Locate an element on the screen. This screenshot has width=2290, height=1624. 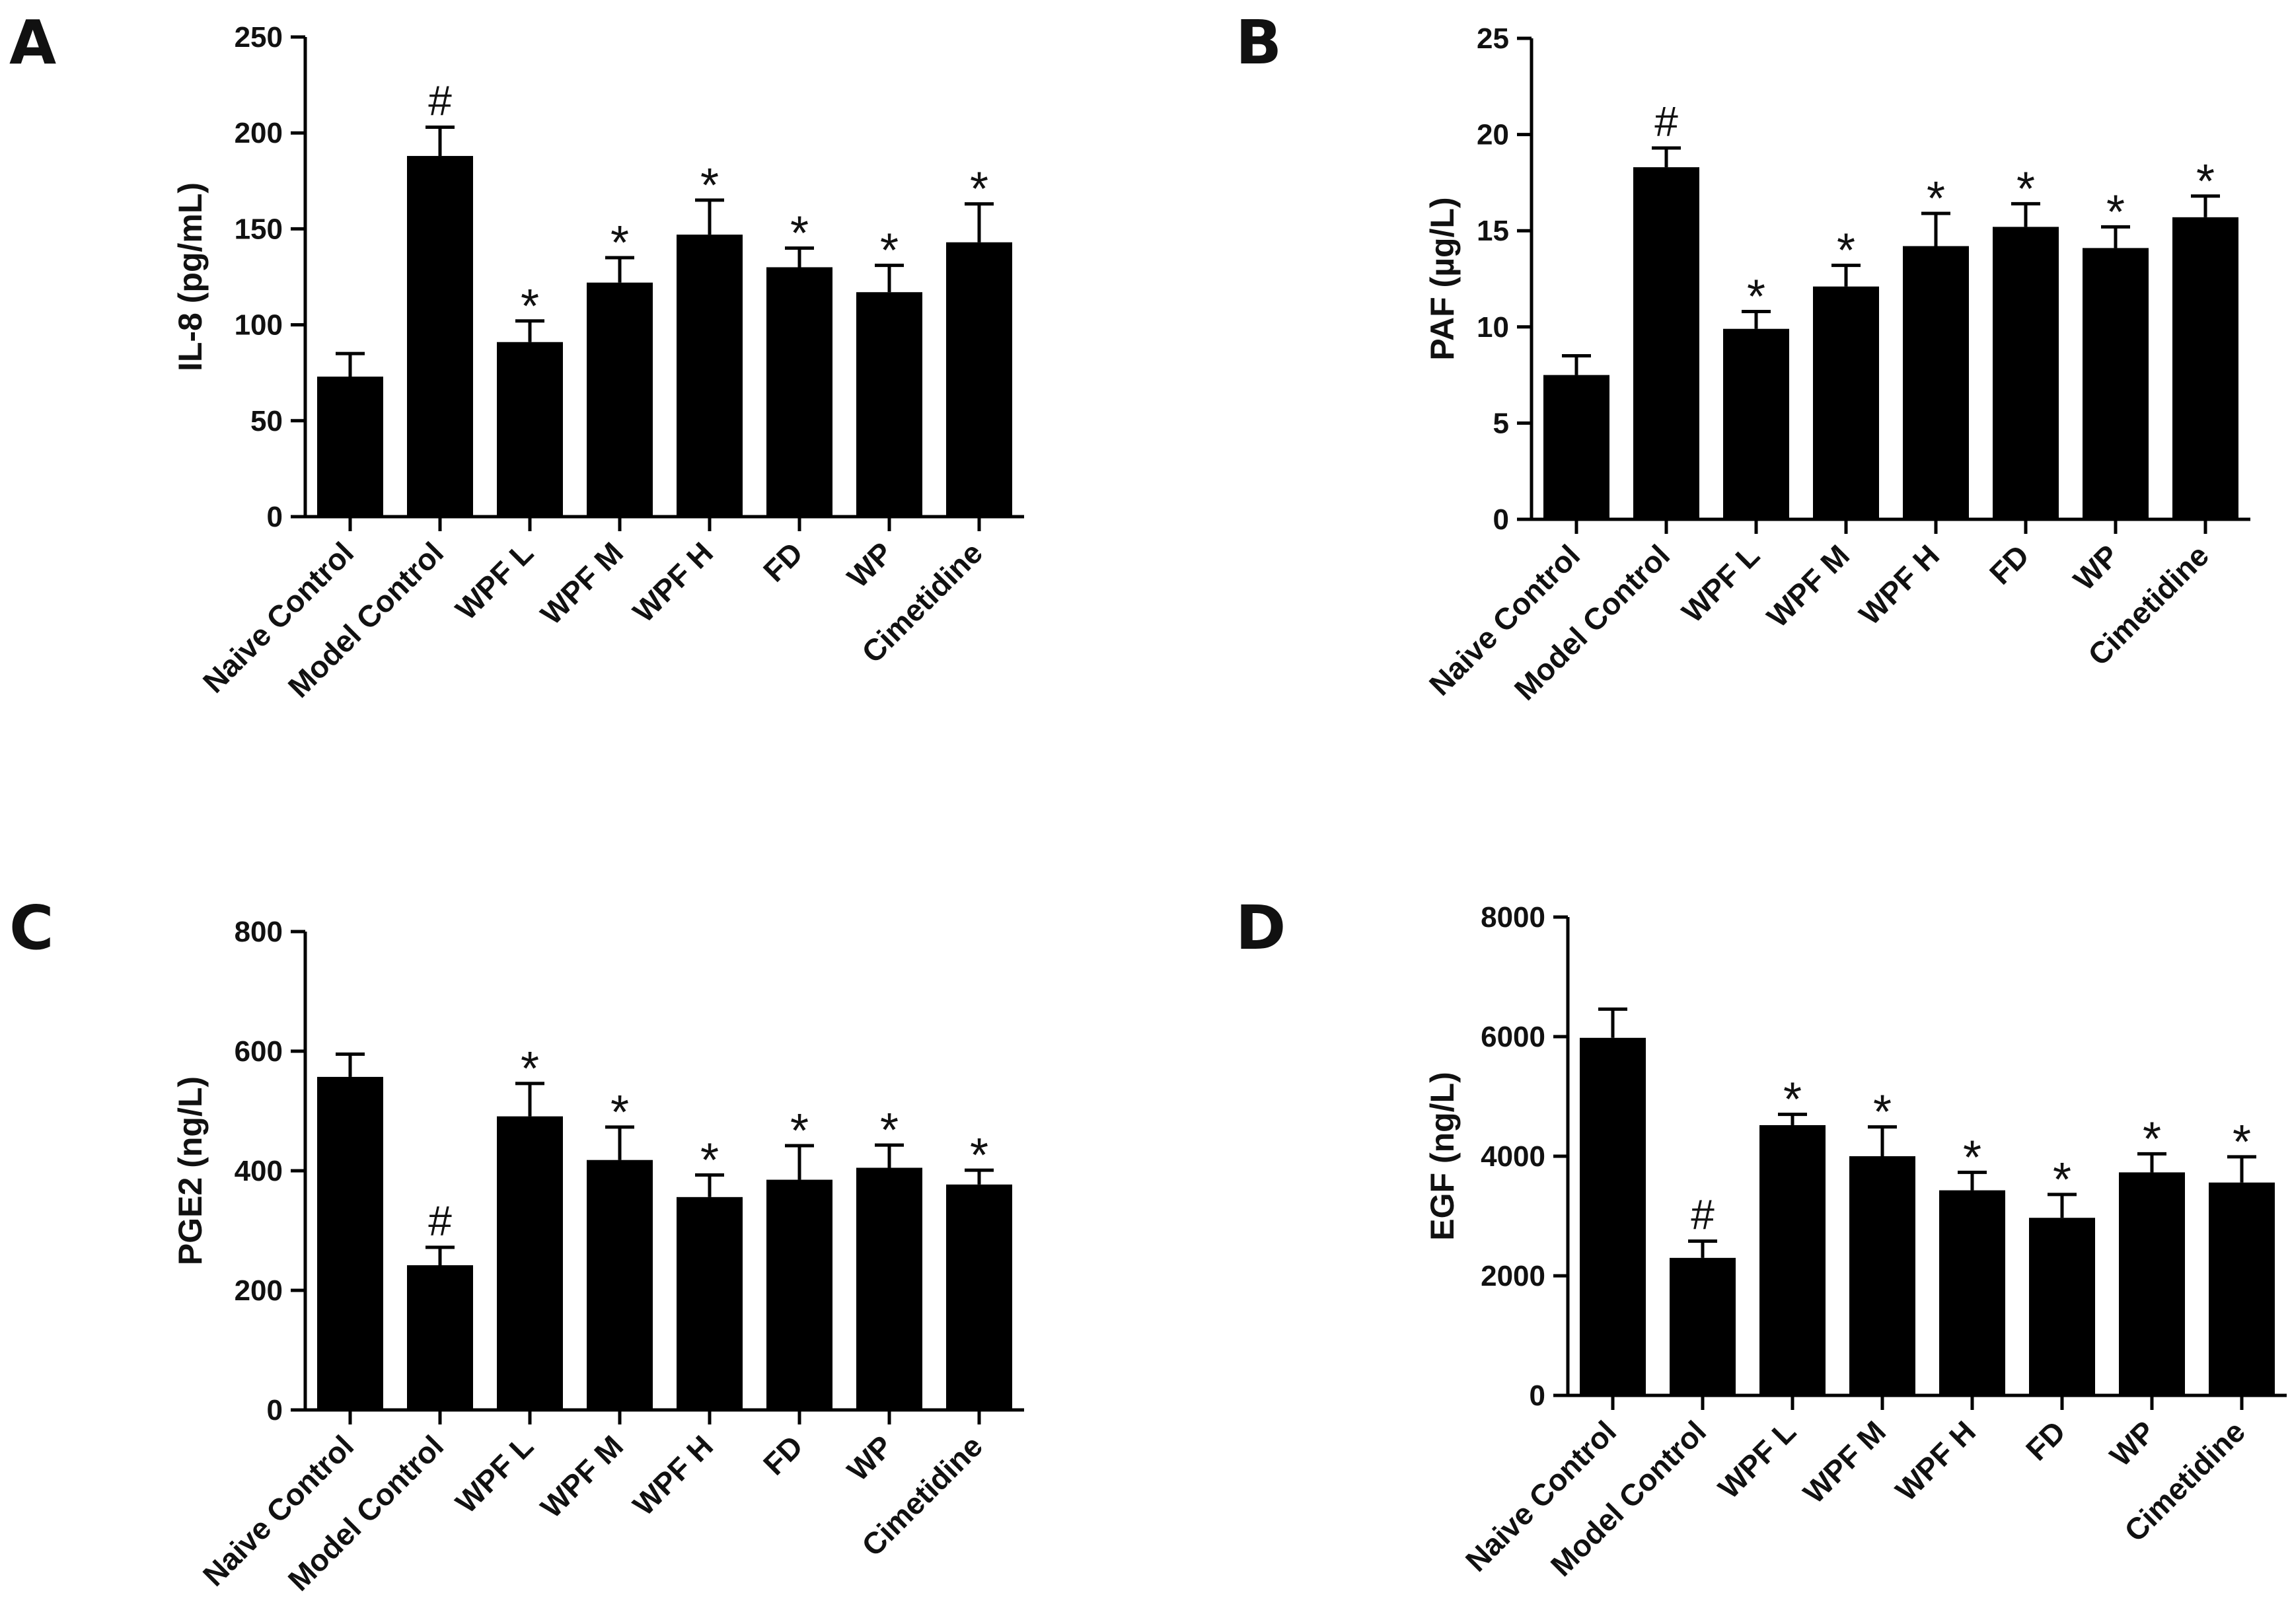
panel-letter: D is located at coordinates (1261, 928).